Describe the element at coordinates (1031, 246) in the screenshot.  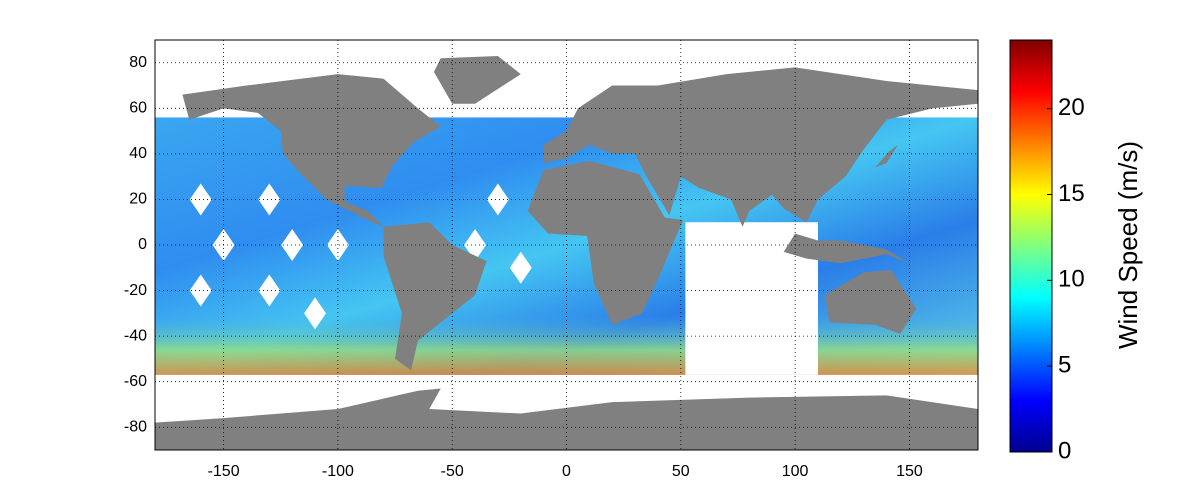
I see `colorbar` at that location.